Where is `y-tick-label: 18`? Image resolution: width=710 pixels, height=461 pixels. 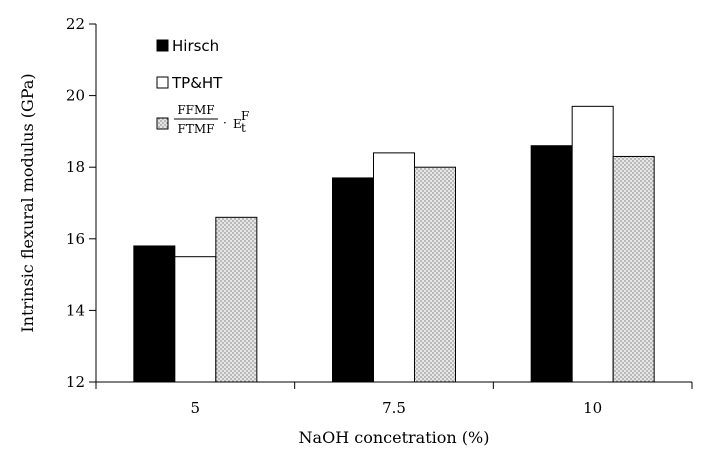 y-tick-label: 18 is located at coordinates (75, 167).